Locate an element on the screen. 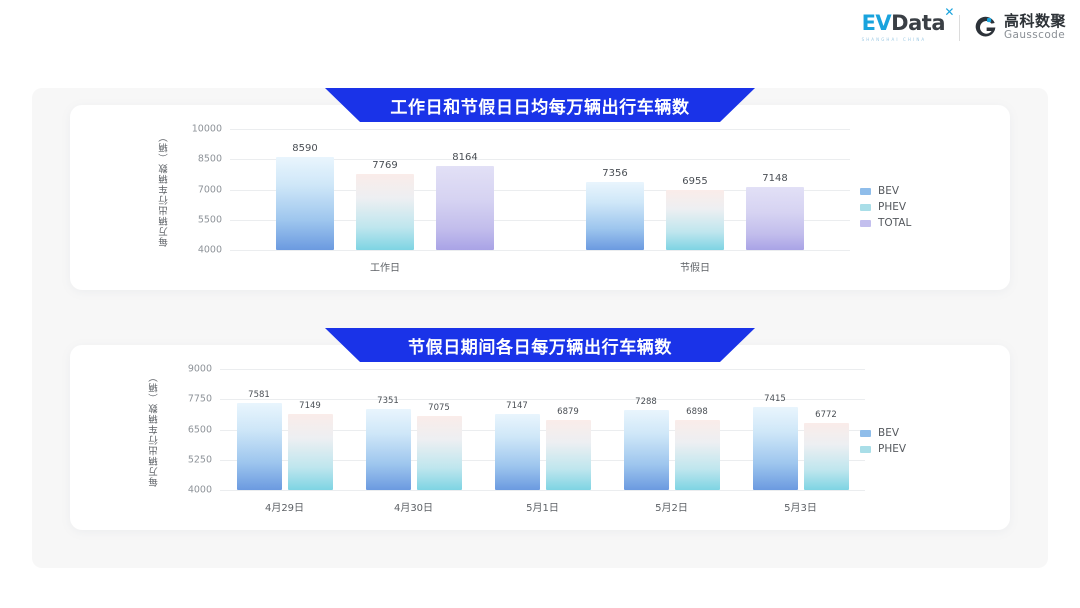  x-axis-category-label: 工作日 is located at coordinates (385, 268).